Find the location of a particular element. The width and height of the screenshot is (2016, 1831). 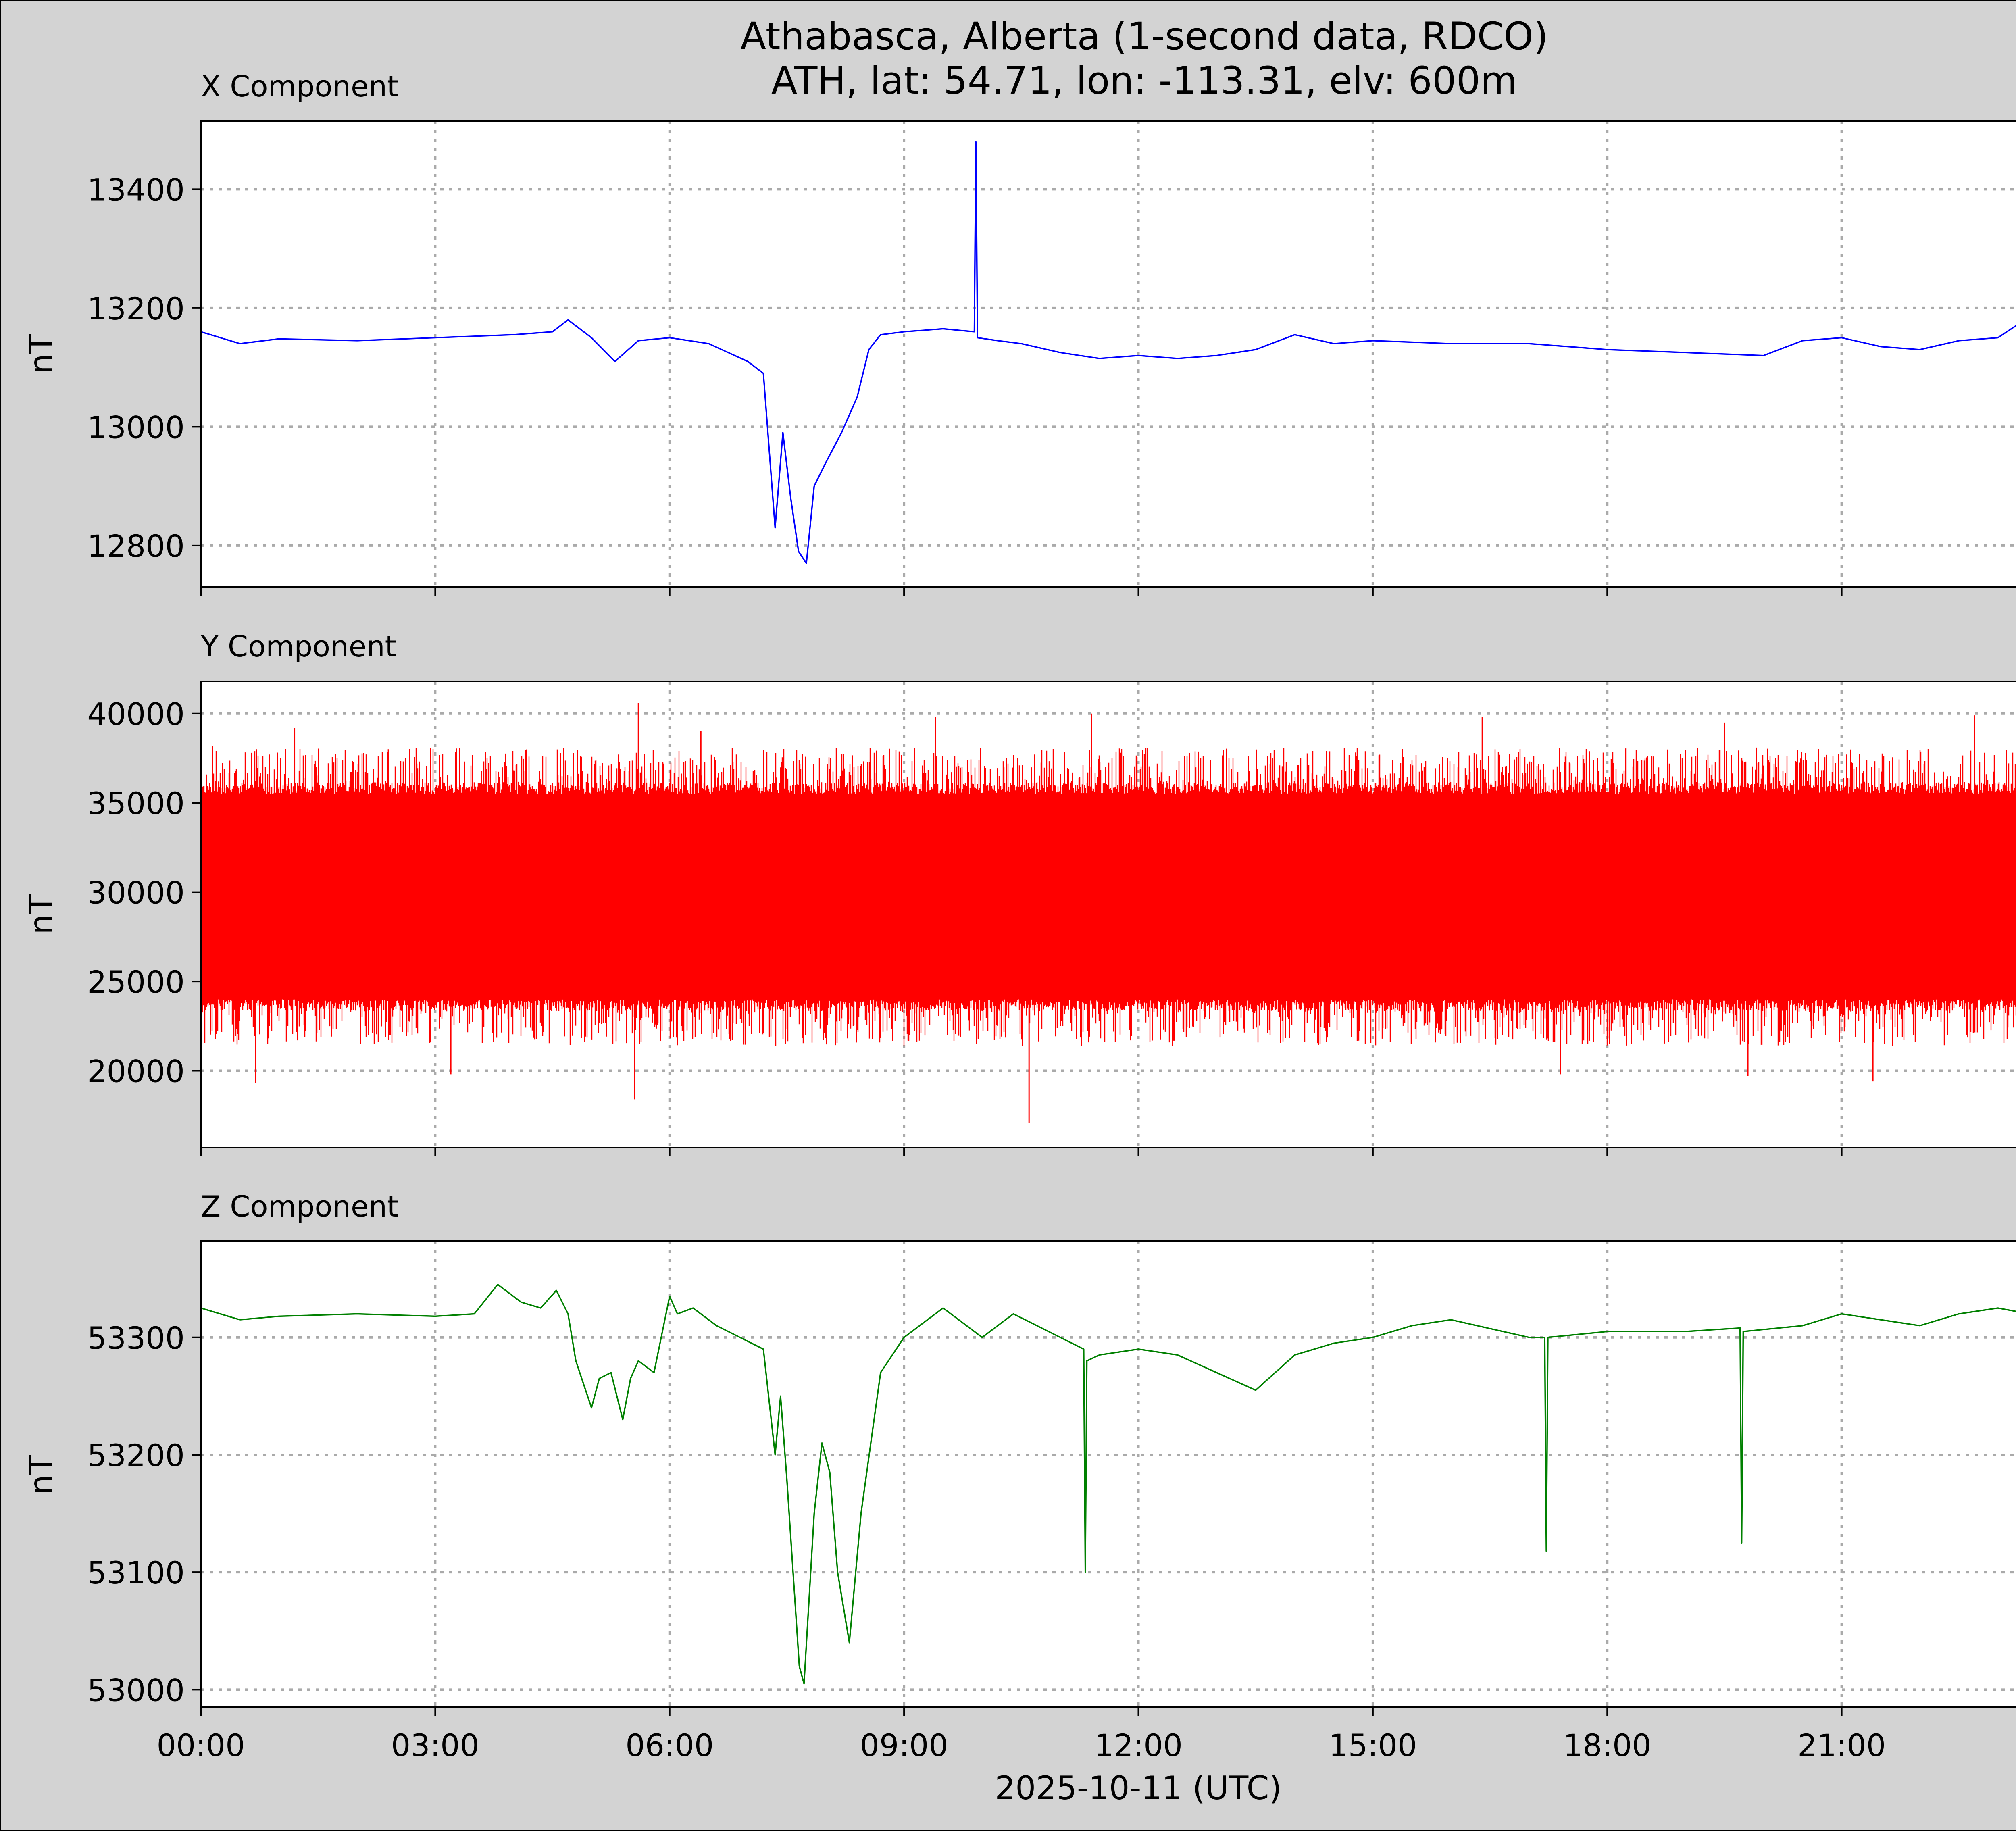

panel-y-y-tick-label: 25000 is located at coordinates (136, 982).